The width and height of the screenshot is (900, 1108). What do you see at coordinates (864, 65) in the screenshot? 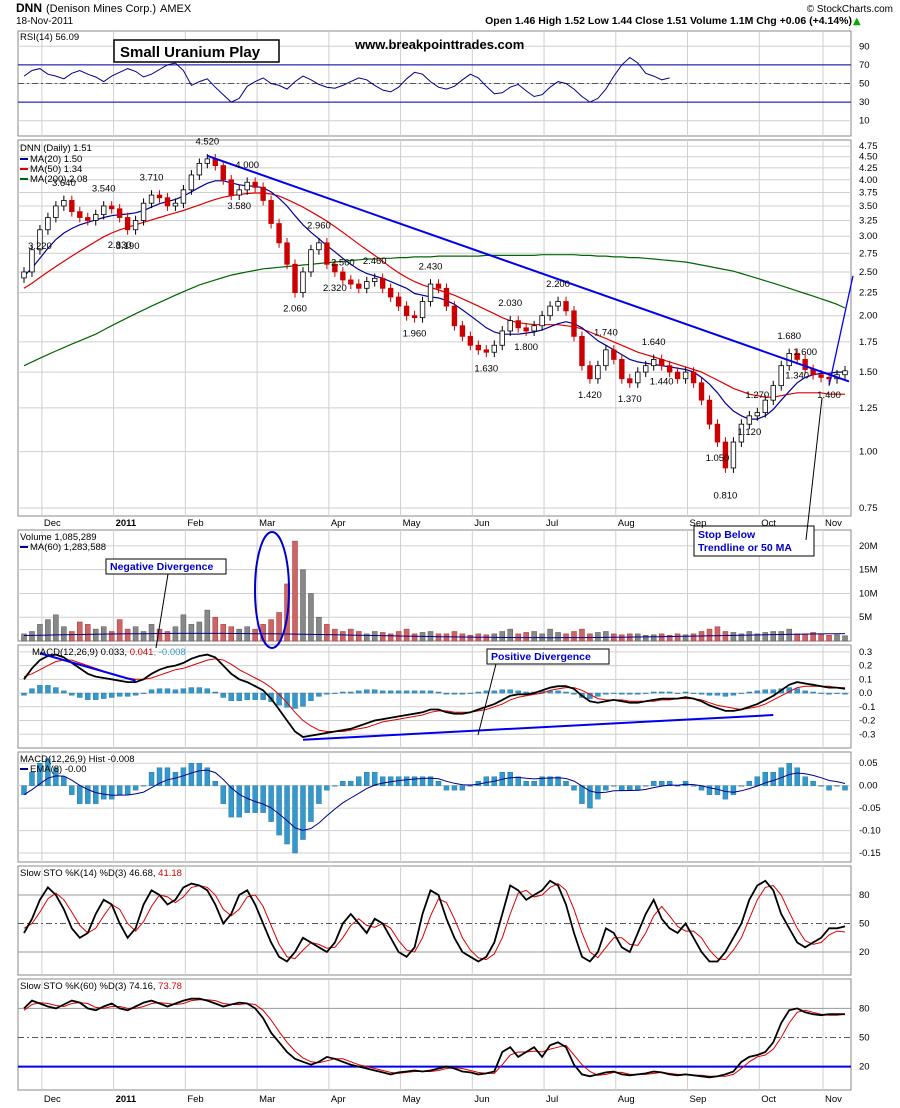
I see `rsi-tick-label: 70` at bounding box center [864, 65].